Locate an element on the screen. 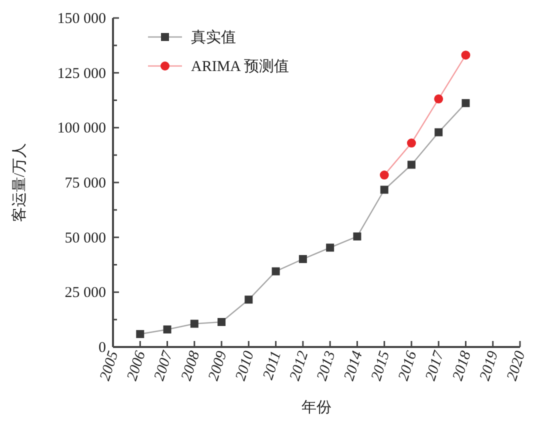 Image resolution: width=543 pixels, height=429 pixels. y-tick-label: 100 000 is located at coordinates (81, 128).